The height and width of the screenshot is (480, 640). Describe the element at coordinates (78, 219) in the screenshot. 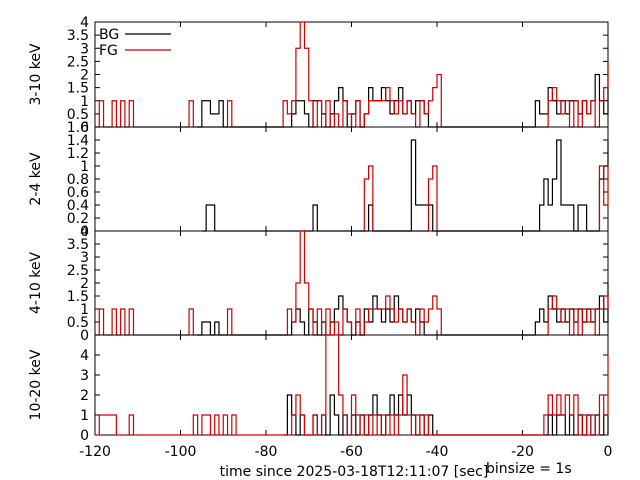

I see `y-tick-label: 0.2` at that location.